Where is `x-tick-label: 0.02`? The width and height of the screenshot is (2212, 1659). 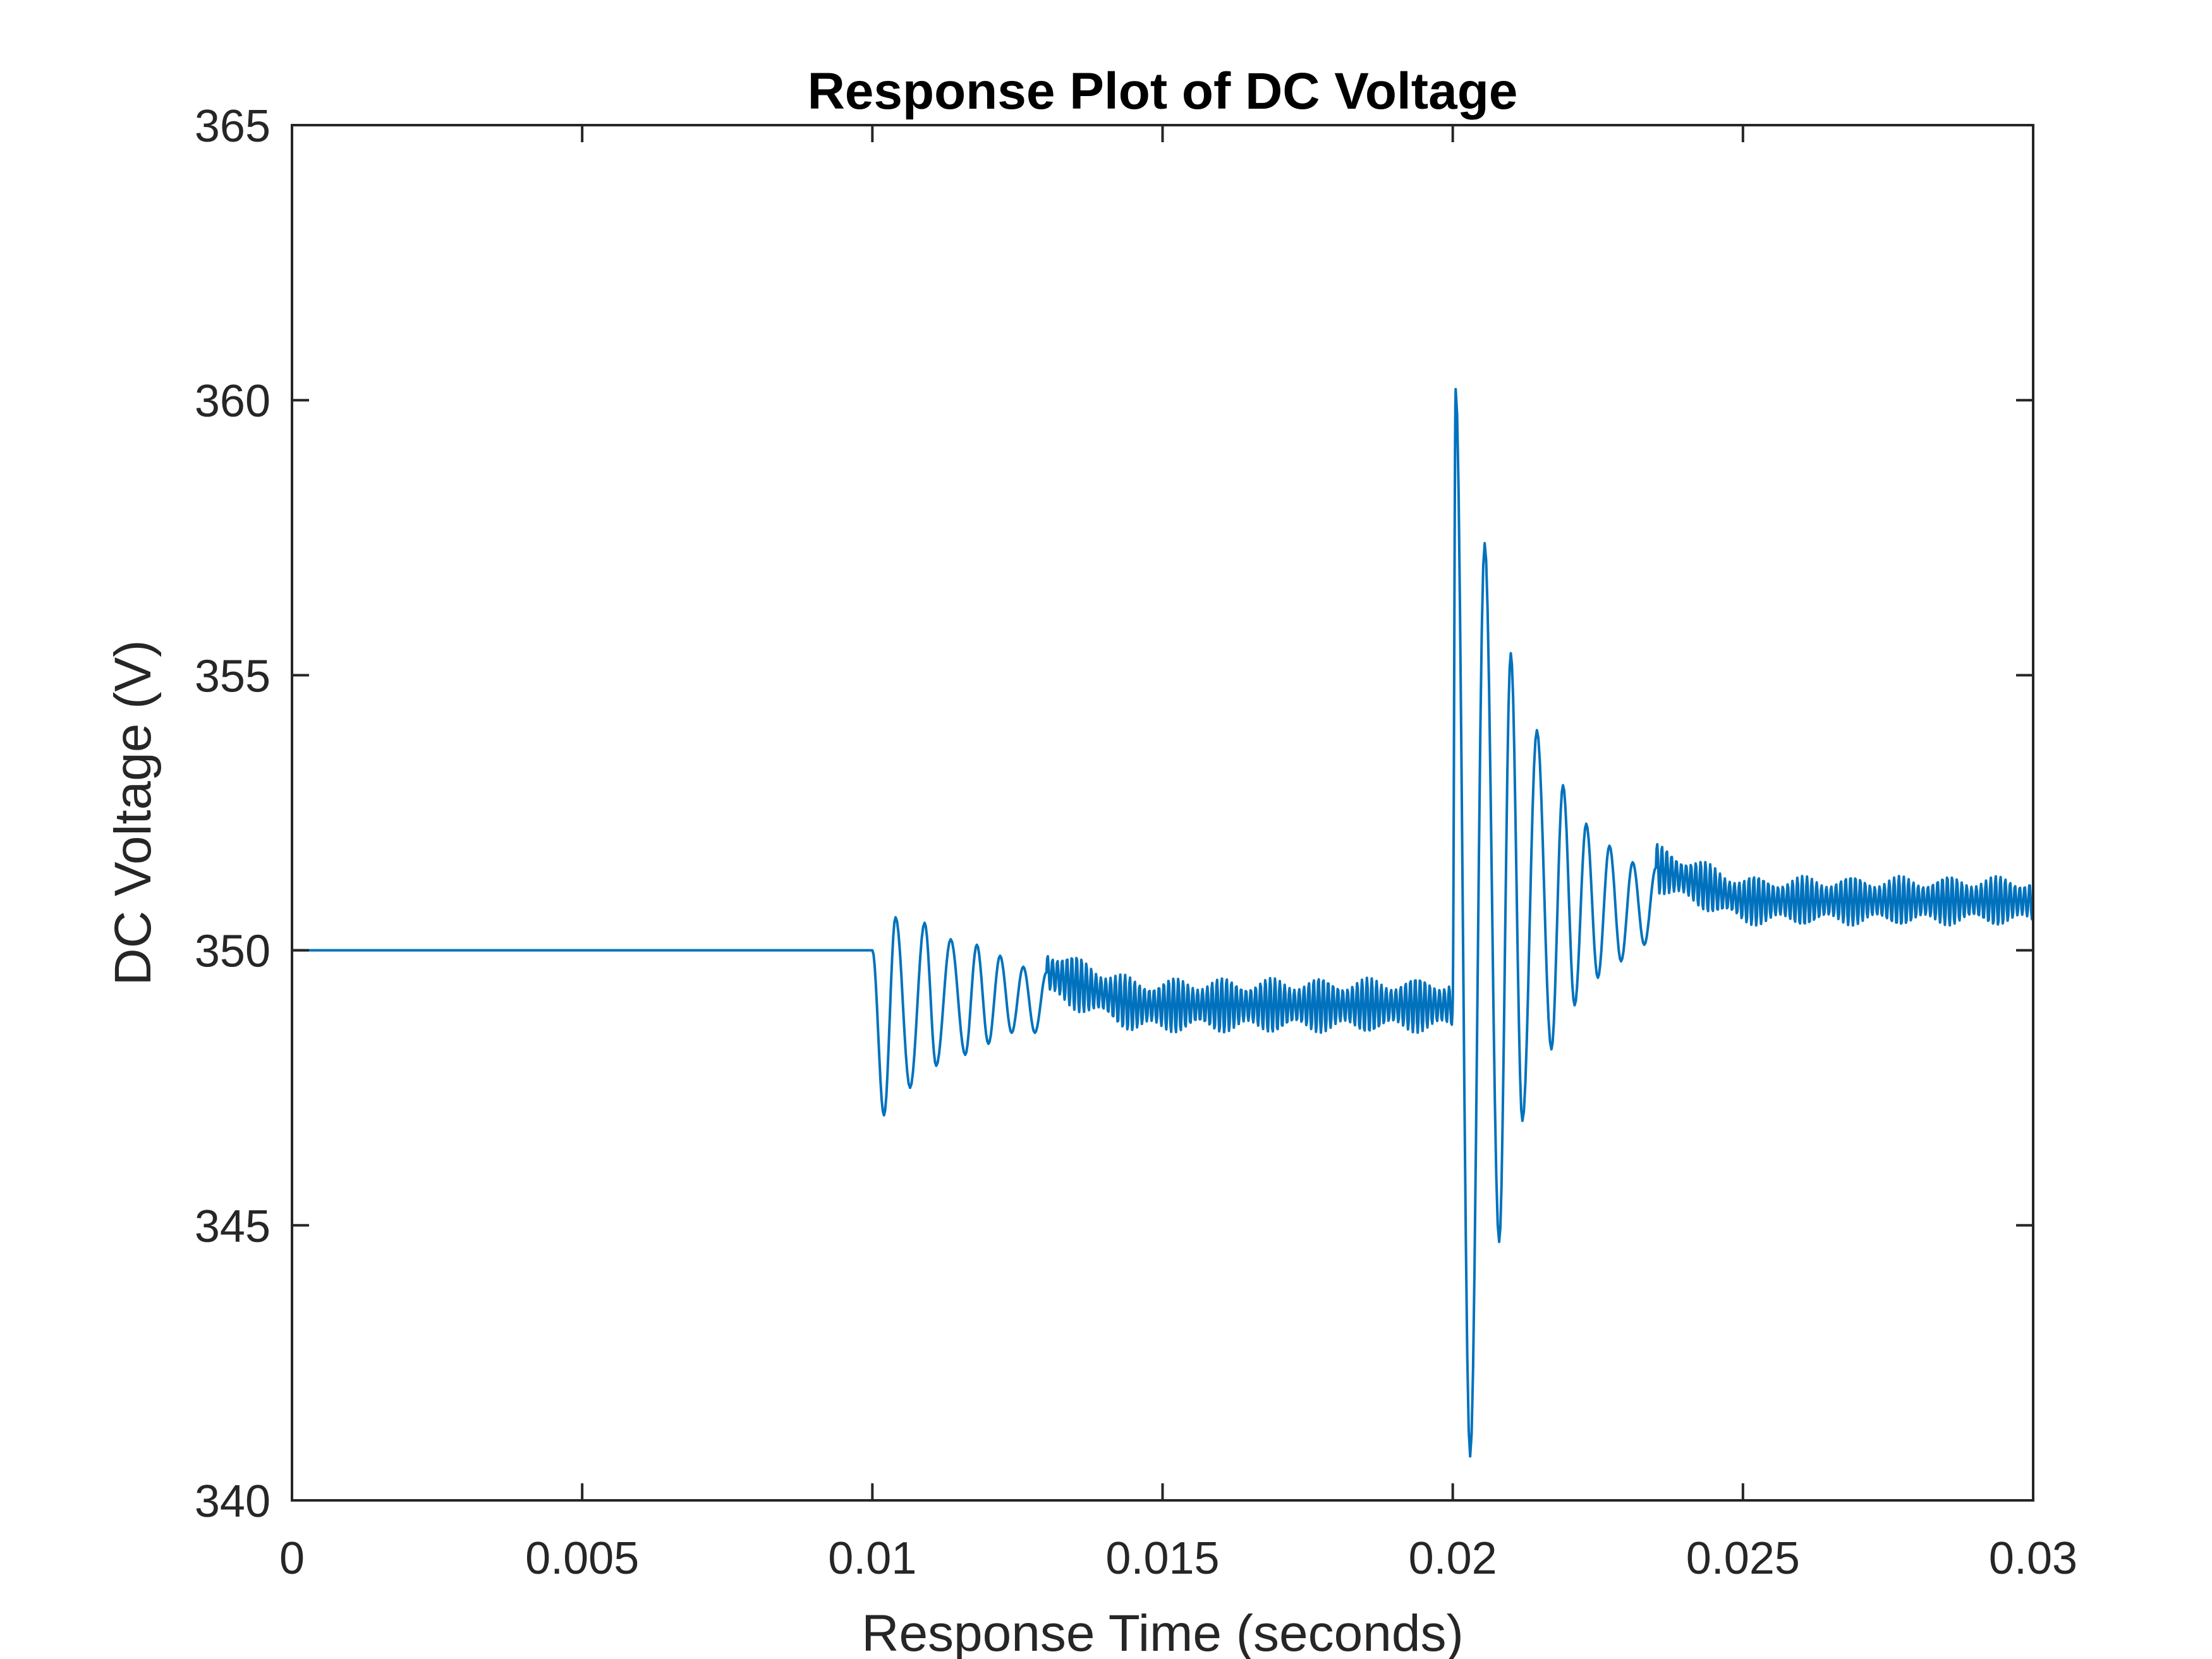 x-tick-label: 0.02 is located at coordinates (1453, 1558).